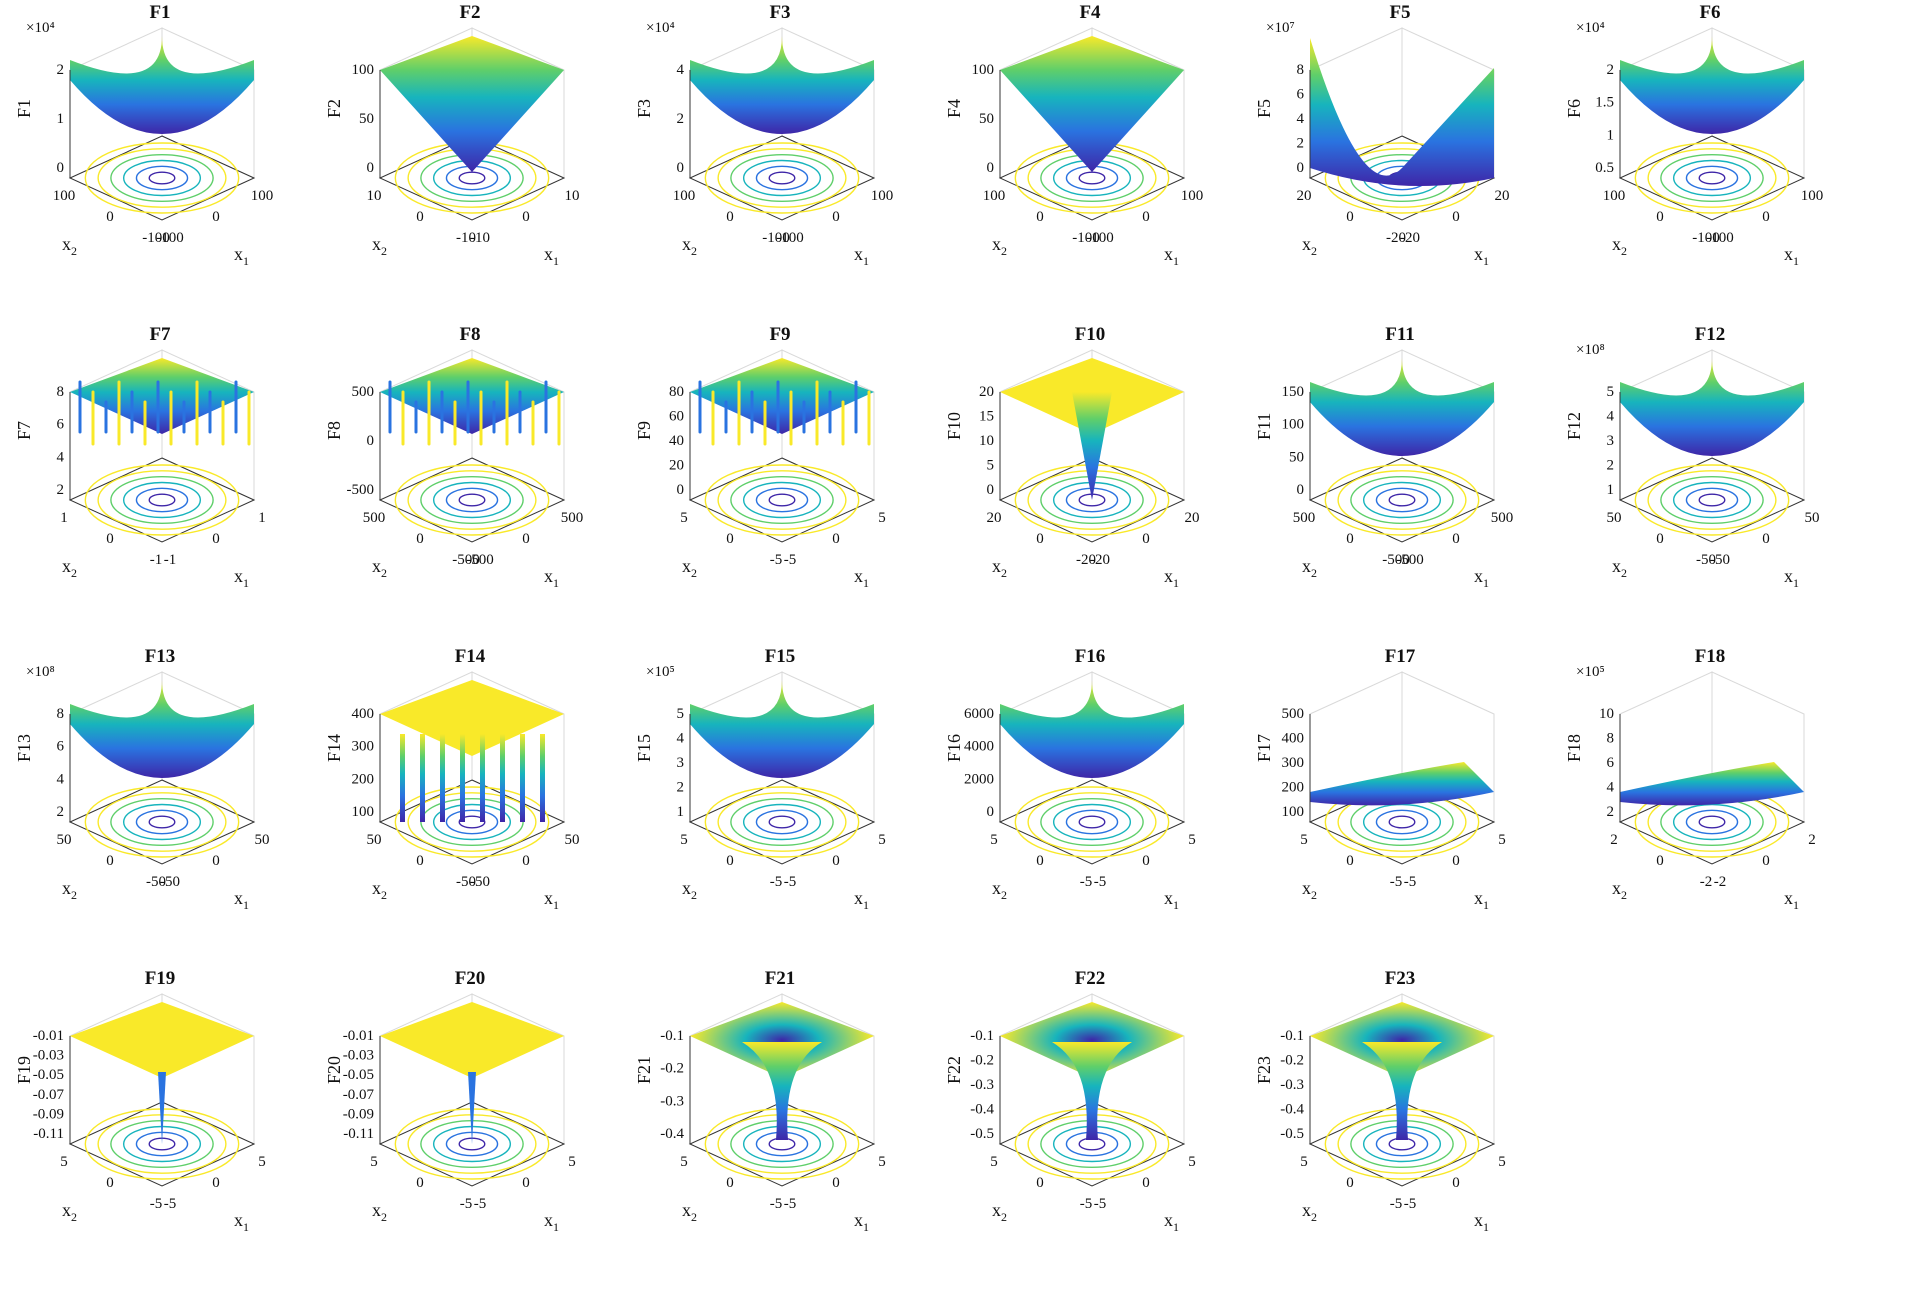 This screenshot has width=1905, height=1291. Describe the element at coordinates (358, 1075) in the screenshot. I see `z-tick-label: -0.05` at that location.